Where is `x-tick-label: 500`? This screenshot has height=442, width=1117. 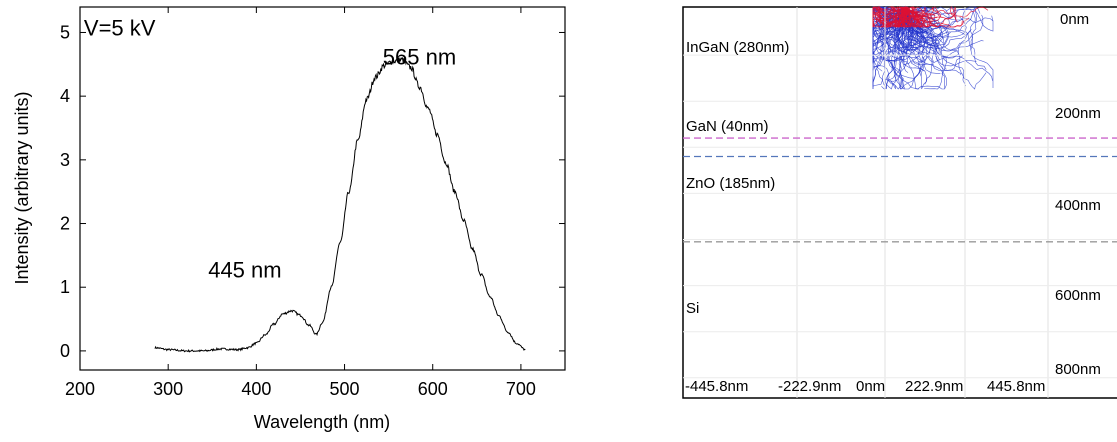 x-tick-label: 500 is located at coordinates (345, 389).